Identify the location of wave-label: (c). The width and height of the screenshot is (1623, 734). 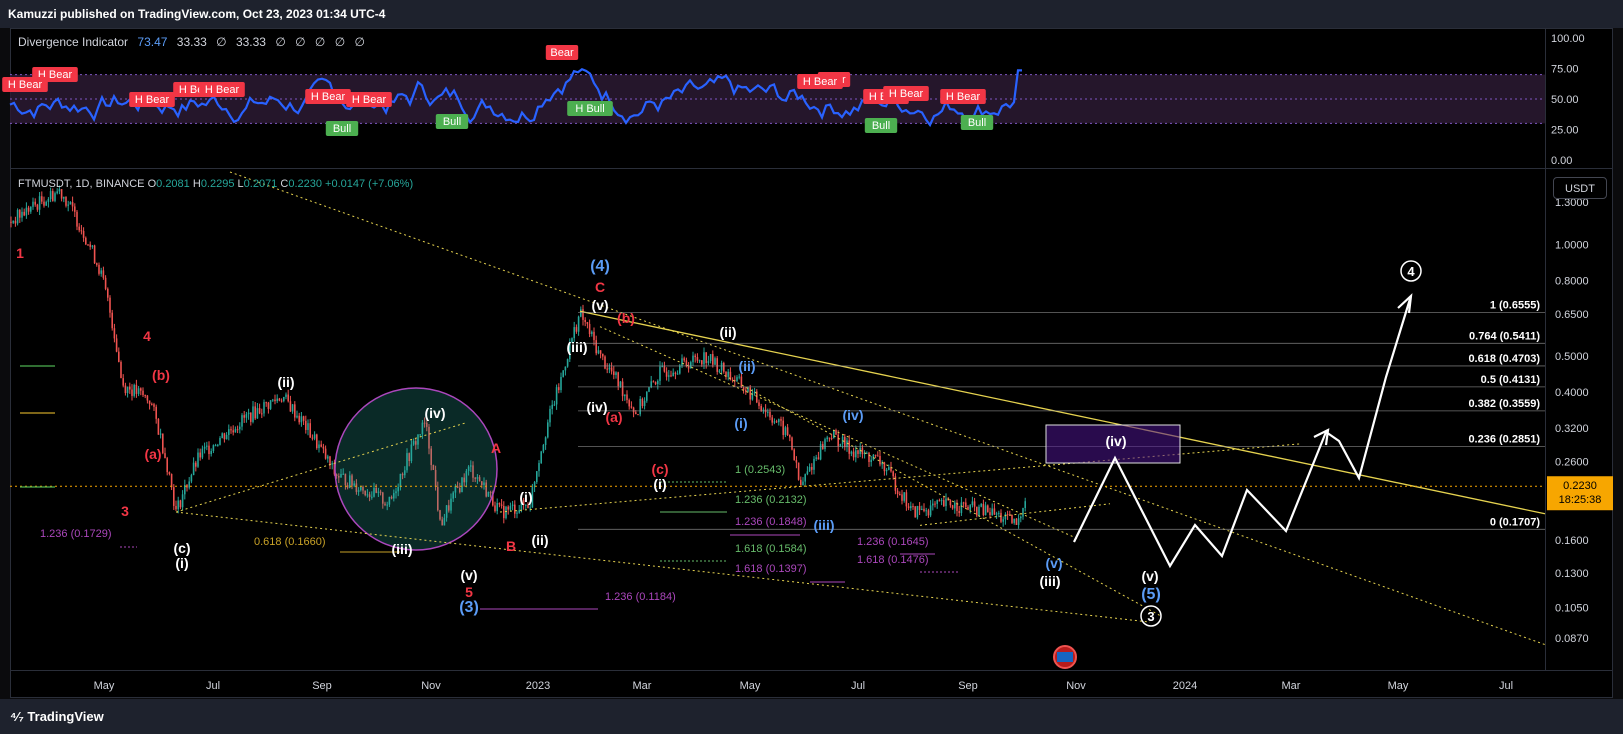
(181, 548).